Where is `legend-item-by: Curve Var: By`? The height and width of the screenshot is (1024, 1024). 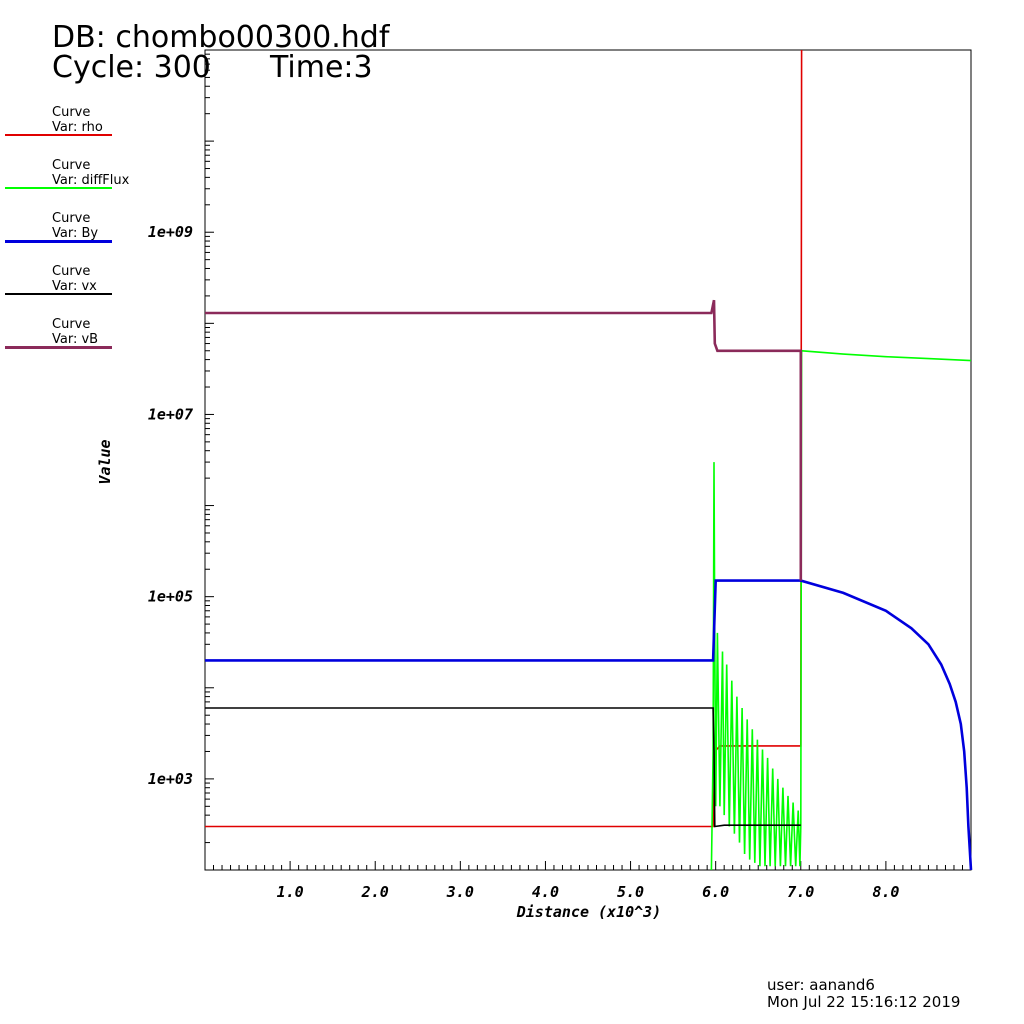
legend-item-by: Curve Var: By is located at coordinates (59, 236).